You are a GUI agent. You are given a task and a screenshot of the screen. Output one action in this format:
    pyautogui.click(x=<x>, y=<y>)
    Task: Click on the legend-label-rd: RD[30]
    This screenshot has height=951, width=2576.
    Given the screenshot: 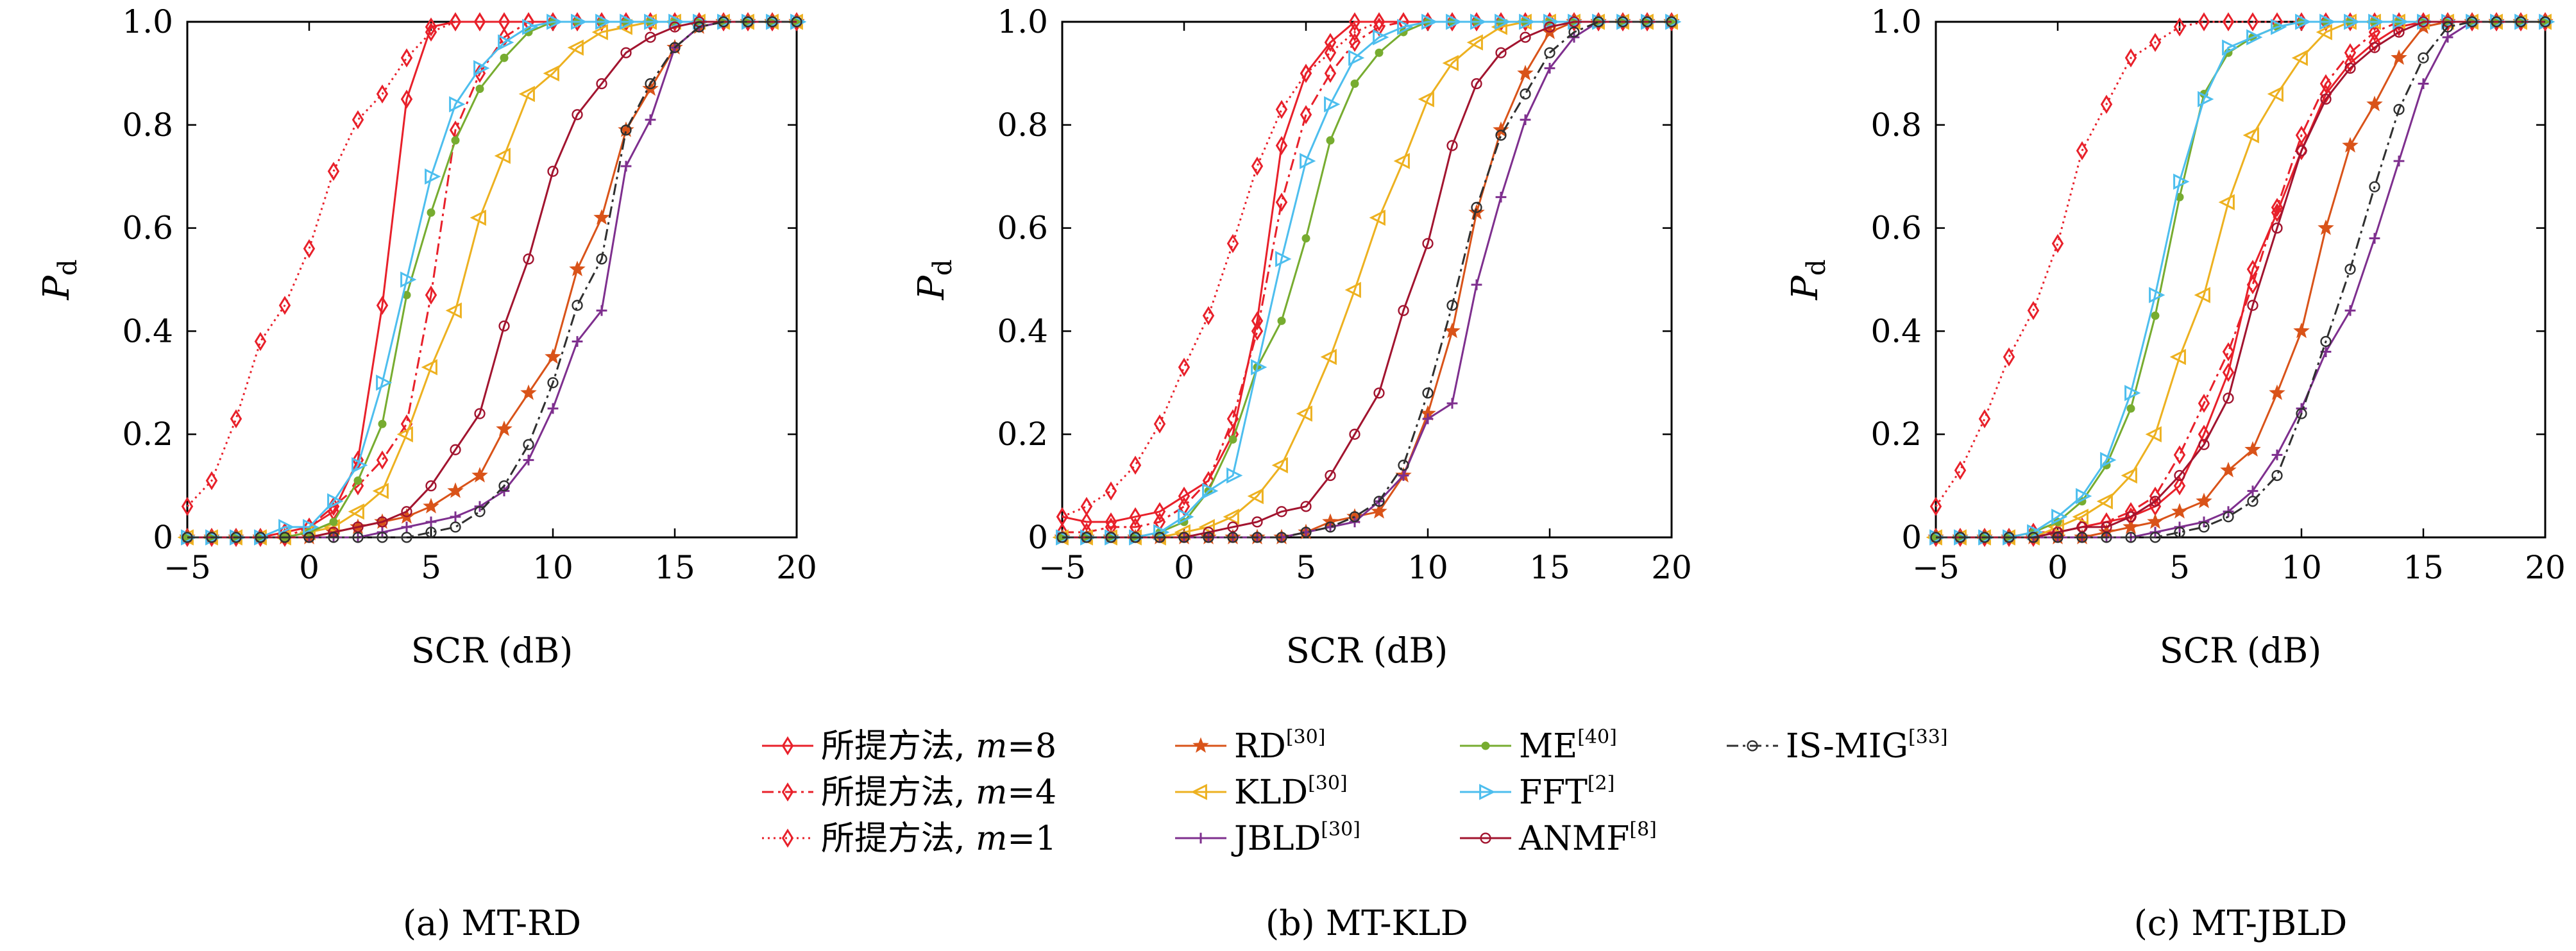 What is the action you would take?
    pyautogui.click(x=1279, y=746)
    